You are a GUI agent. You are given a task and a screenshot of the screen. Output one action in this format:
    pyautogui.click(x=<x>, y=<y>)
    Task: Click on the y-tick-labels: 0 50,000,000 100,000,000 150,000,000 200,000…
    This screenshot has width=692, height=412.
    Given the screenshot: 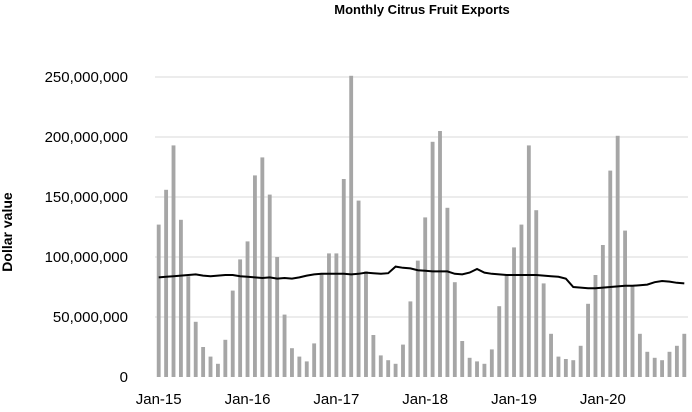 What is the action you would take?
    pyautogui.click(x=86, y=227)
    